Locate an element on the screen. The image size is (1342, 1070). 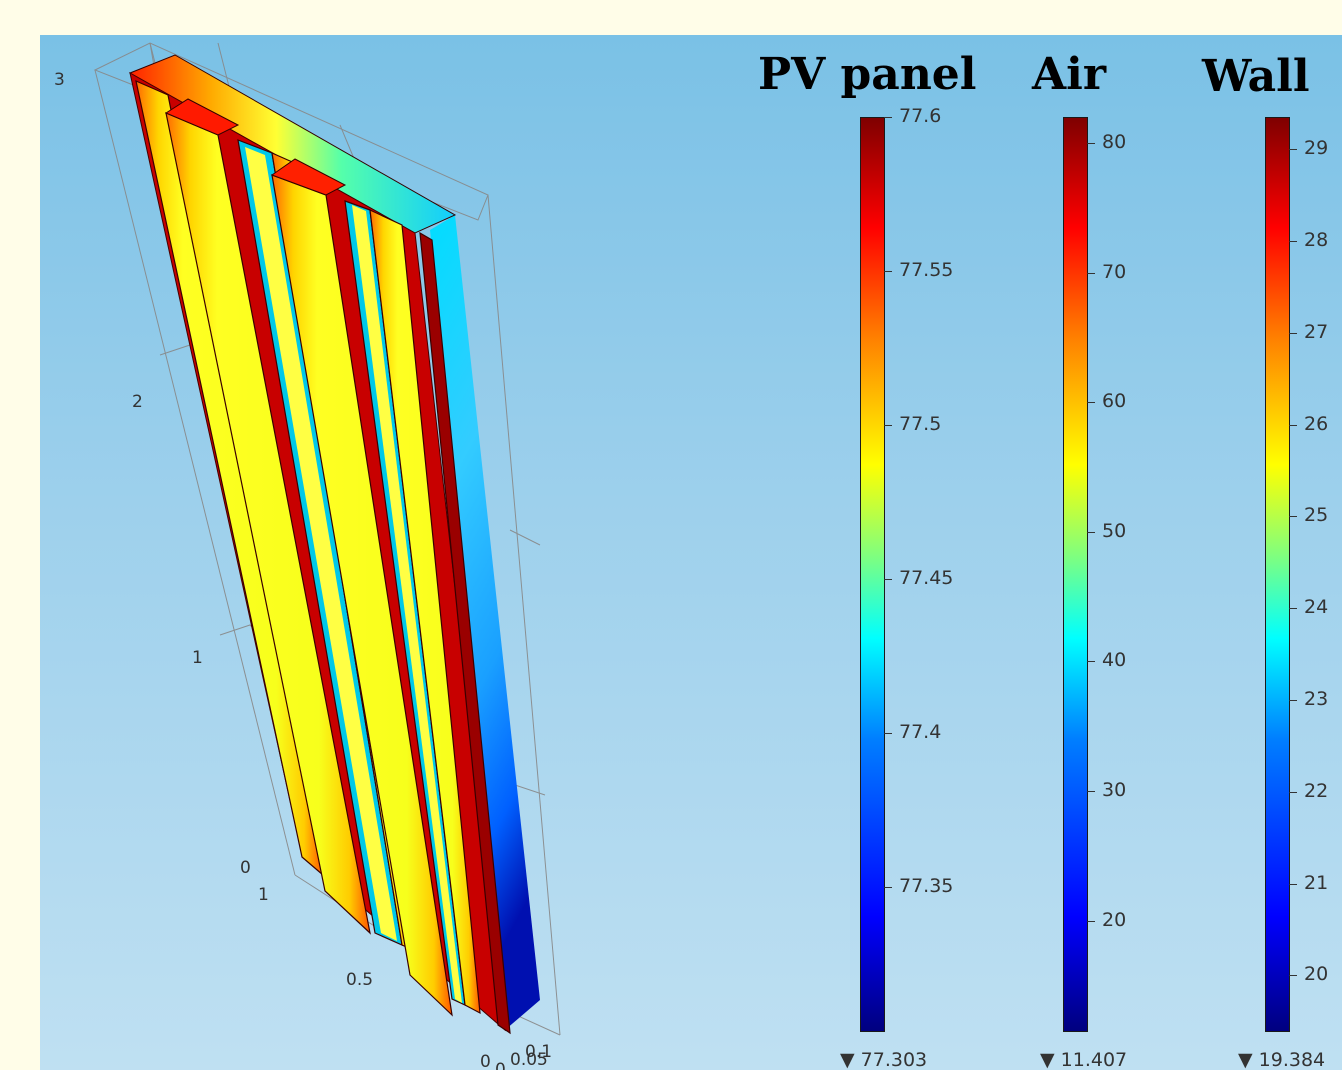
colorbar-tick-label: 40 is located at coordinates (1114, 660).